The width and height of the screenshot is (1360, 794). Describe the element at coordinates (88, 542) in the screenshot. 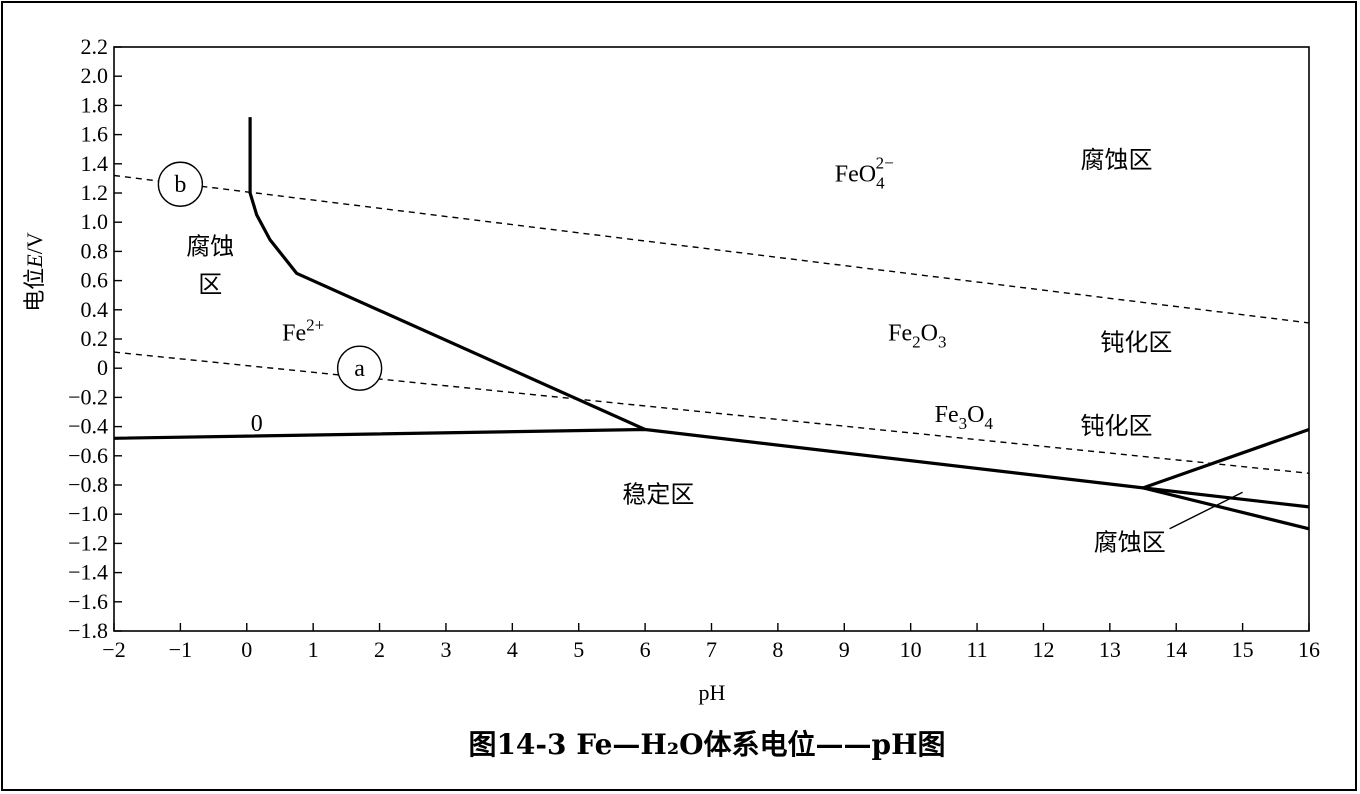

I see `y-tick-label: −1.2` at that location.